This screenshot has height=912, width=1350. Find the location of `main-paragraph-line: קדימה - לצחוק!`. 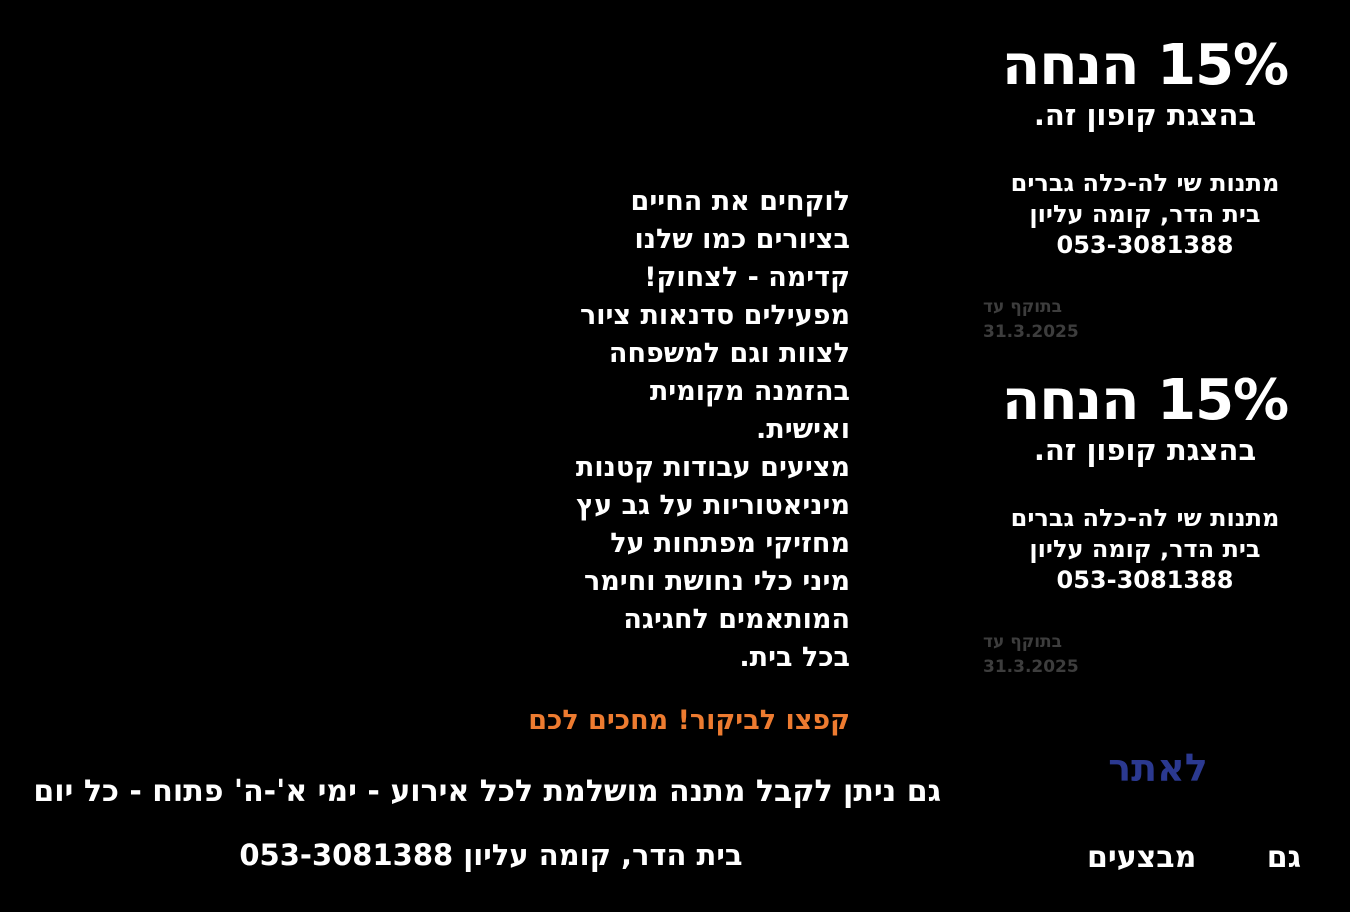

main-paragraph-line: קדימה - לצחוק! is located at coordinates (747, 277).